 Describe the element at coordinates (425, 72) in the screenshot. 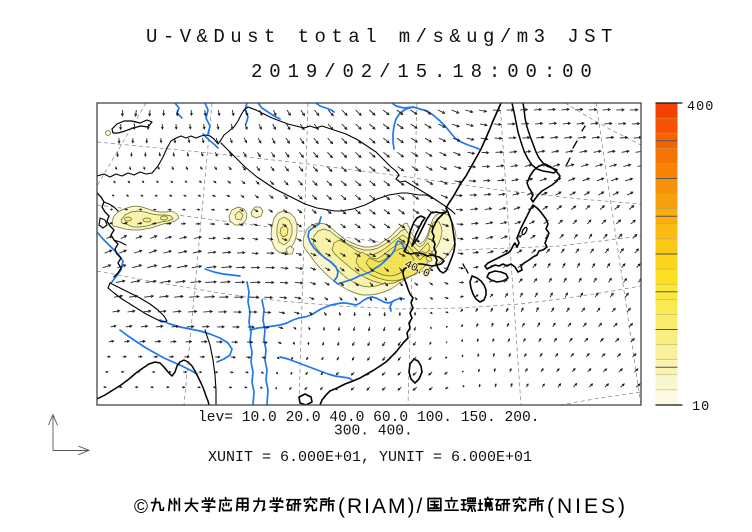

I see `svg-text: 2019/02/15.18:00:00` at that location.